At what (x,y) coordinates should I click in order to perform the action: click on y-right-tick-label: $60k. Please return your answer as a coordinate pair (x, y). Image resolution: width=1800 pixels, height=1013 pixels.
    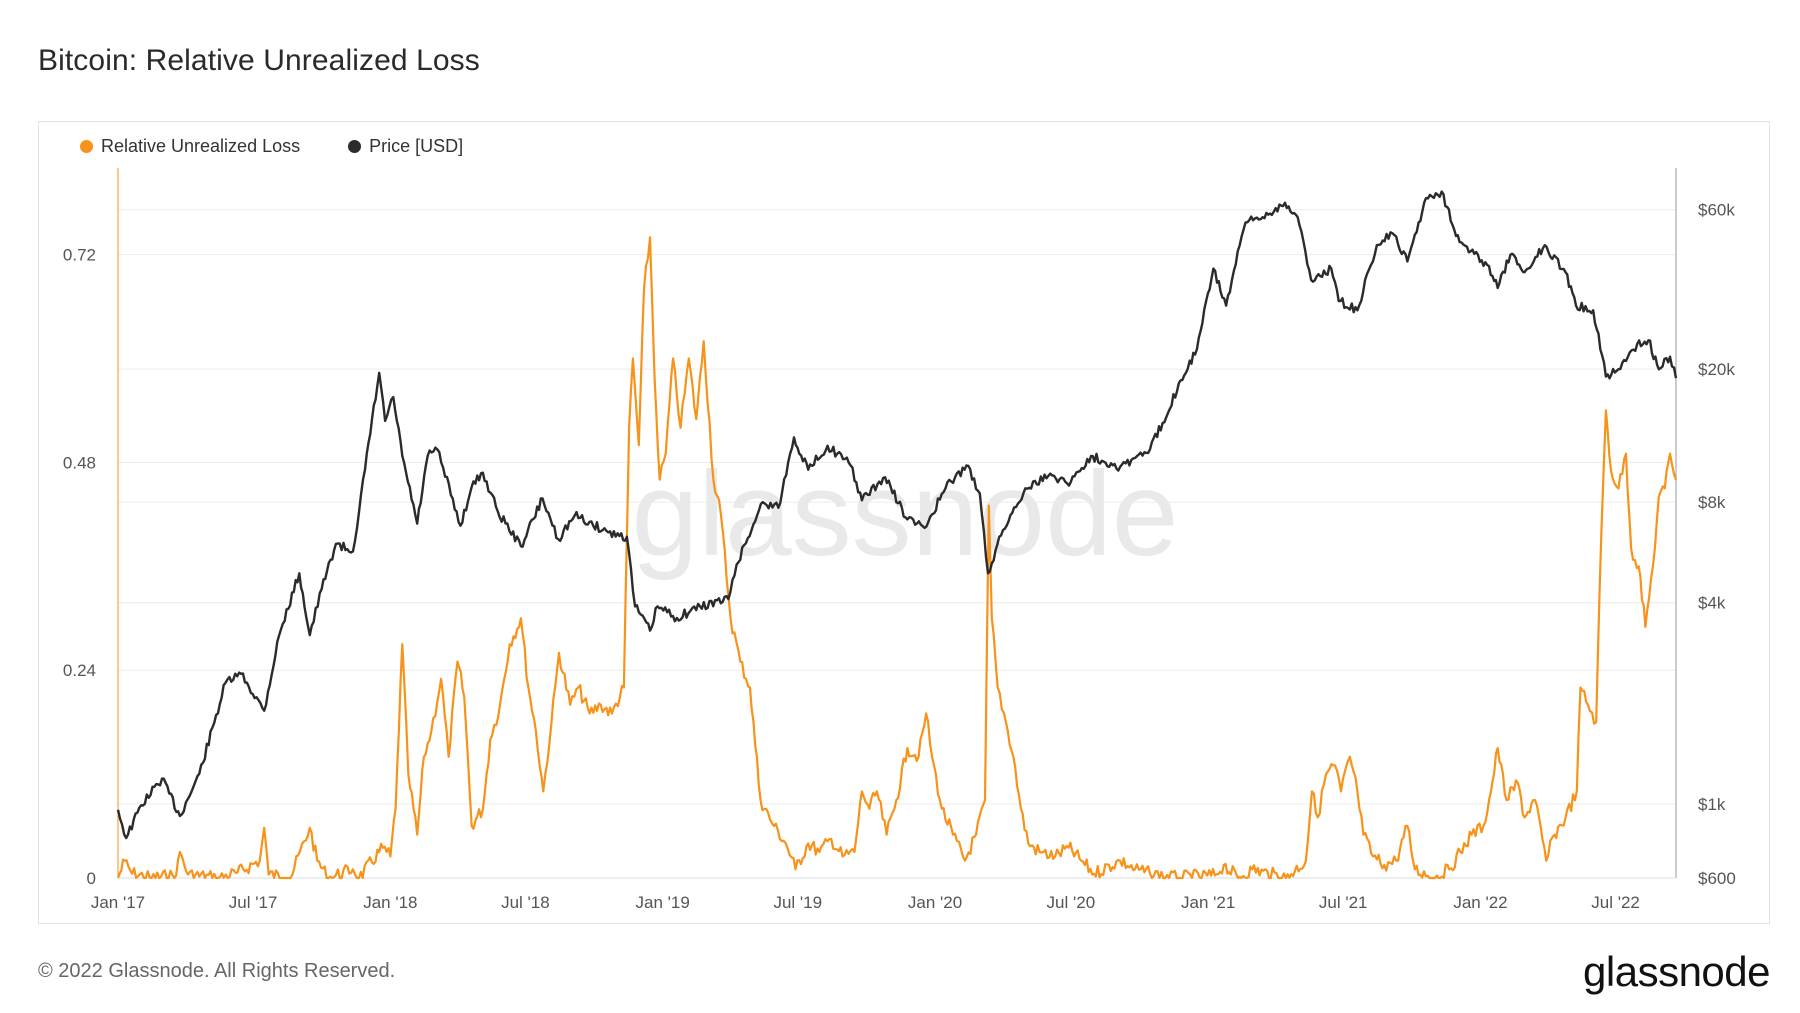
    Looking at the image, I should click on (1716, 210).